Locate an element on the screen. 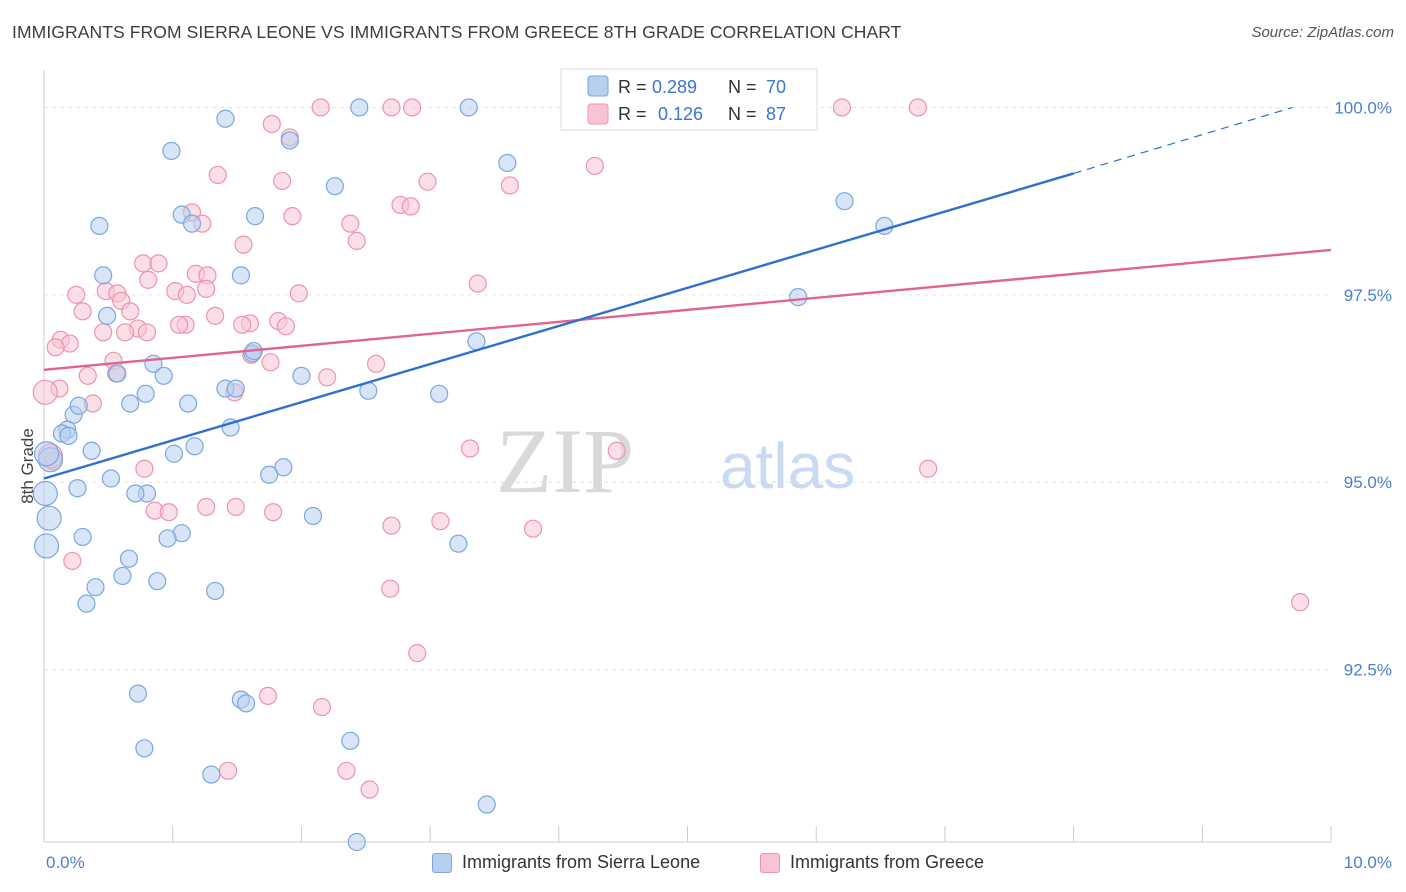 The image size is (1406, 892). watermark-atlas: atlas is located at coordinates (787, 466).